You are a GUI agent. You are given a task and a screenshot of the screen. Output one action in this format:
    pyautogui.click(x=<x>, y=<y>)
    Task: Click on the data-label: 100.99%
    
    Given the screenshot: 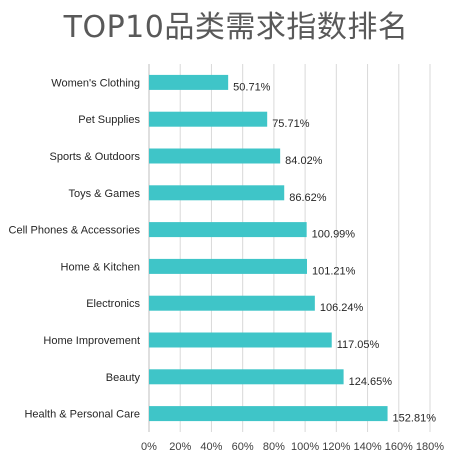 What is the action you would take?
    pyautogui.click(x=334, y=235)
    